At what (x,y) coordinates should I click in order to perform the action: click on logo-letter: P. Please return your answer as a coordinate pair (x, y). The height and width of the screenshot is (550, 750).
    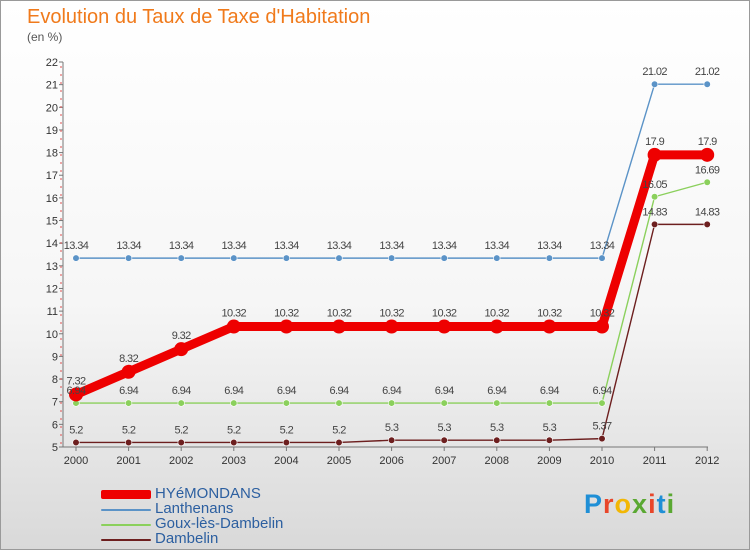
    Looking at the image, I should click on (594, 504).